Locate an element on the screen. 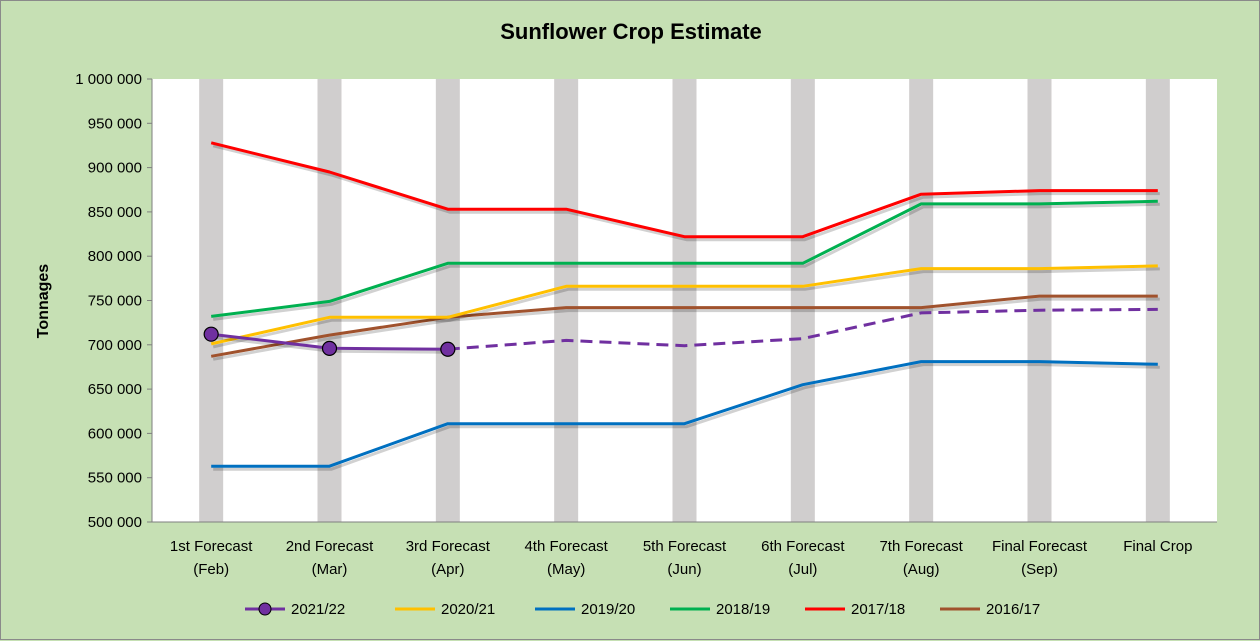  x-tick-sublabel: (Sep) is located at coordinates (1039, 569).